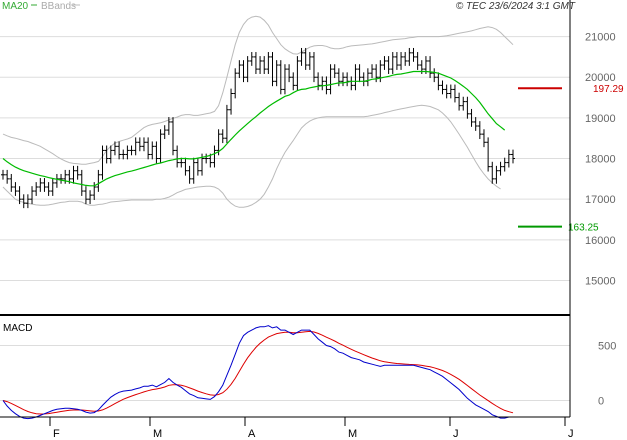  Describe the element at coordinates (15, 6) in the screenshot. I see `legend-ma: MA20` at that location.